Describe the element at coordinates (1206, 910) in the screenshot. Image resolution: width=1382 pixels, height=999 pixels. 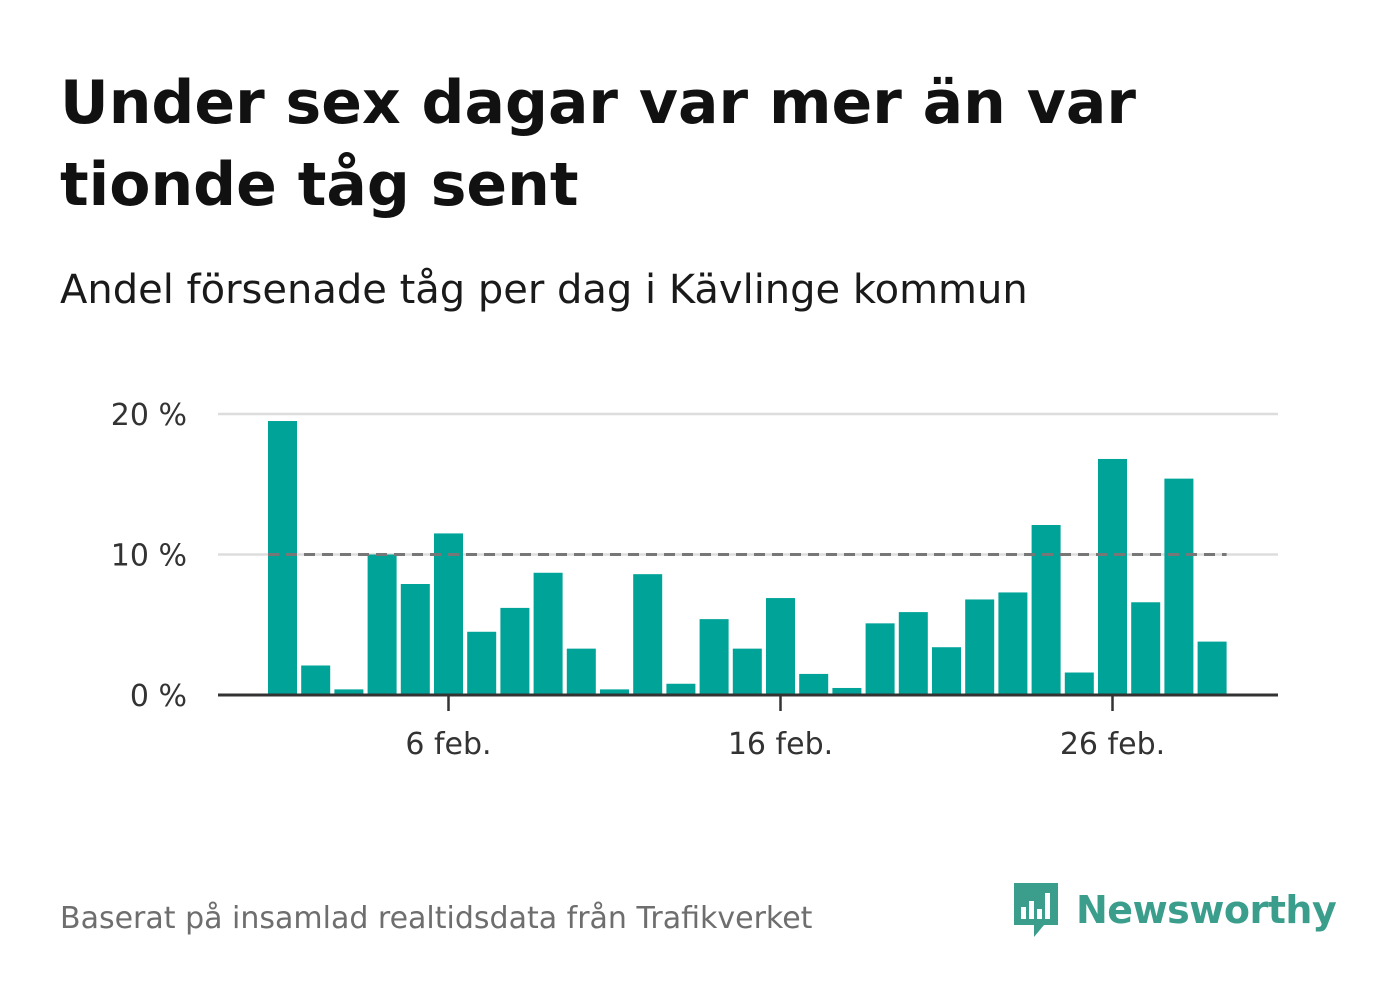
I see `brand-name: Newsworthy` at that location.